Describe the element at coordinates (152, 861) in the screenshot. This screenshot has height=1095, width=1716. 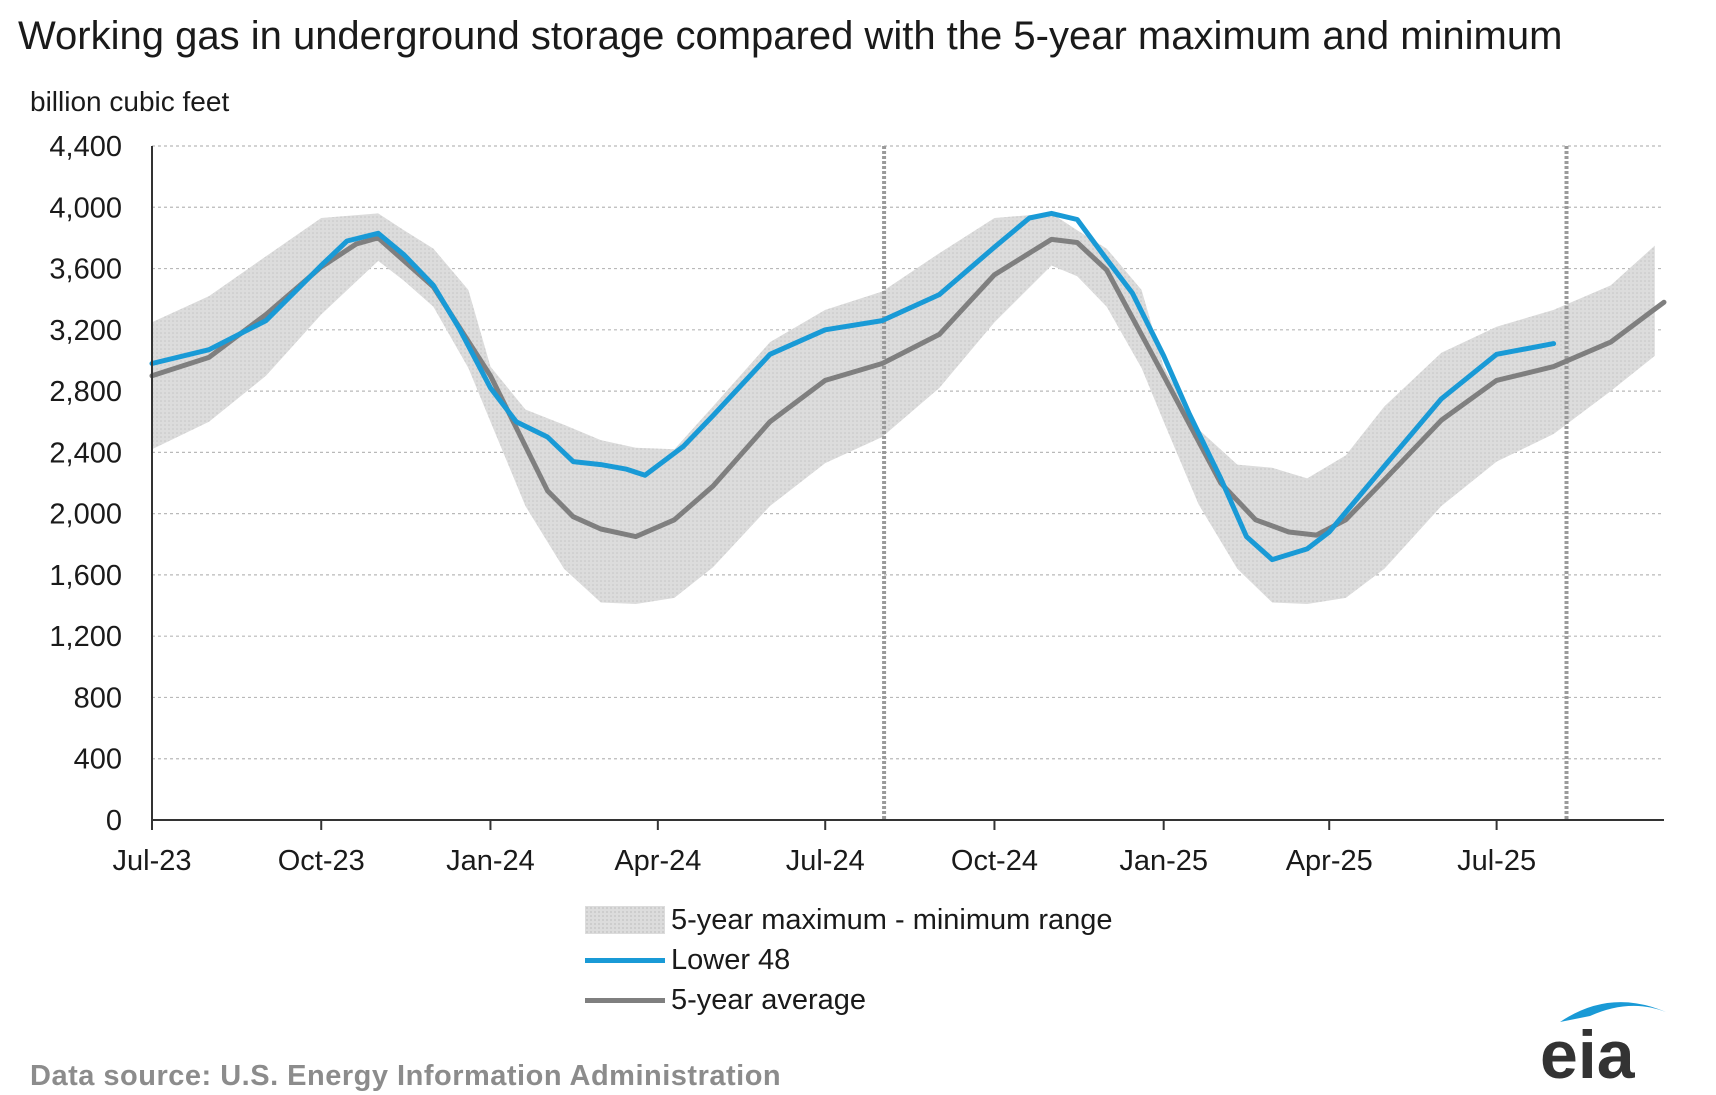
I see `x-tick-label: Jul-23` at that location.